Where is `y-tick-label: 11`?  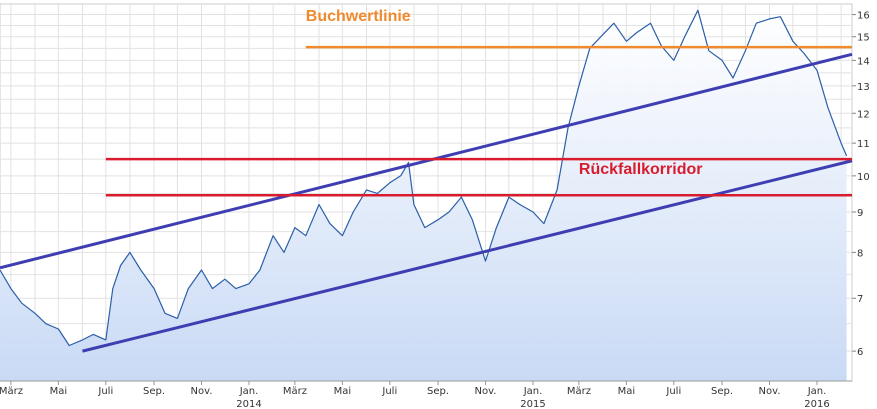
y-tick-label: 11 is located at coordinates (863, 144).